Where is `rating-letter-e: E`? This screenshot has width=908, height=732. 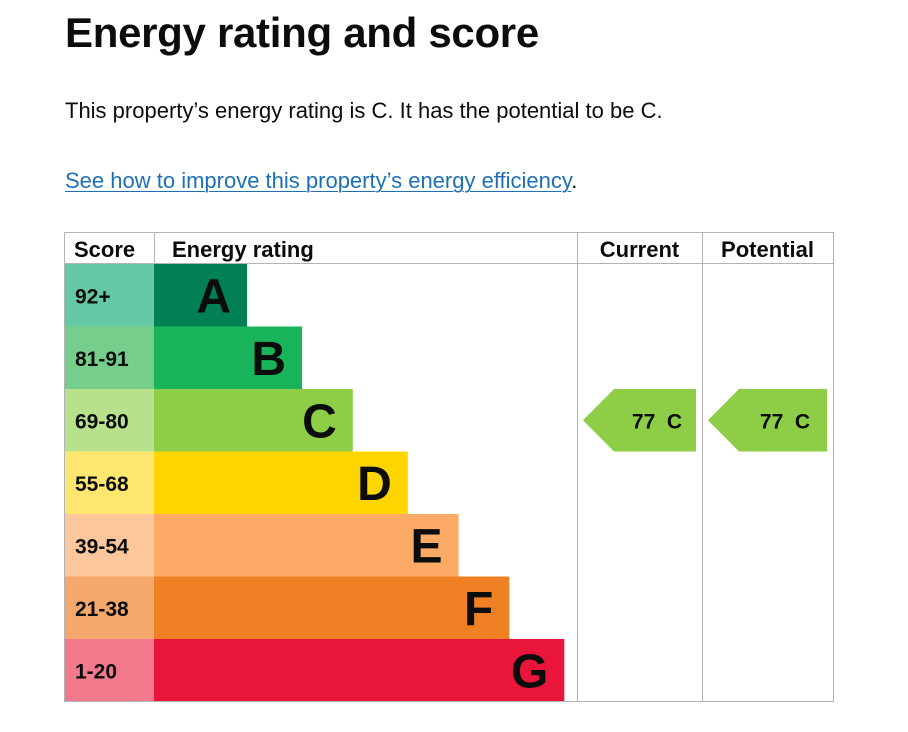 rating-letter-e: E is located at coordinates (427, 546).